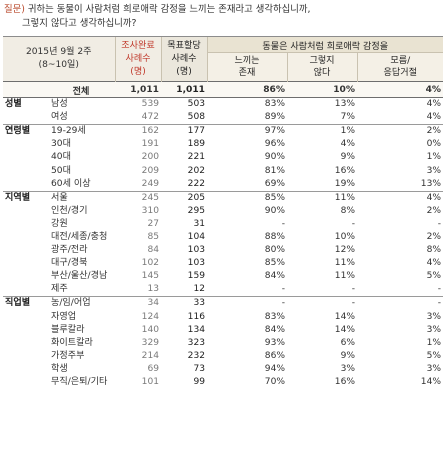 The height and width of the screenshot is (456, 445). What do you see at coordinates (196, 355) in the screenshot?
I see `target-count: 232` at bounding box center [196, 355].